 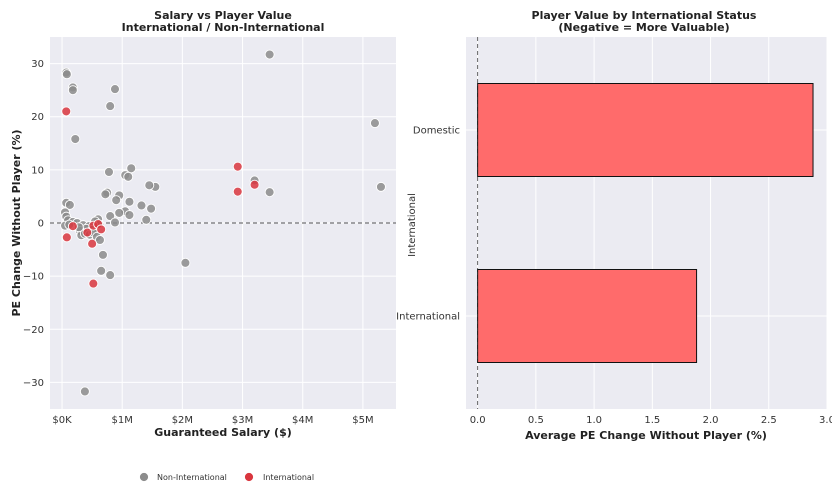 What do you see at coordinates (182, 420) in the screenshot?
I see `scatter-x-tick-label: $2M` at bounding box center [182, 420].